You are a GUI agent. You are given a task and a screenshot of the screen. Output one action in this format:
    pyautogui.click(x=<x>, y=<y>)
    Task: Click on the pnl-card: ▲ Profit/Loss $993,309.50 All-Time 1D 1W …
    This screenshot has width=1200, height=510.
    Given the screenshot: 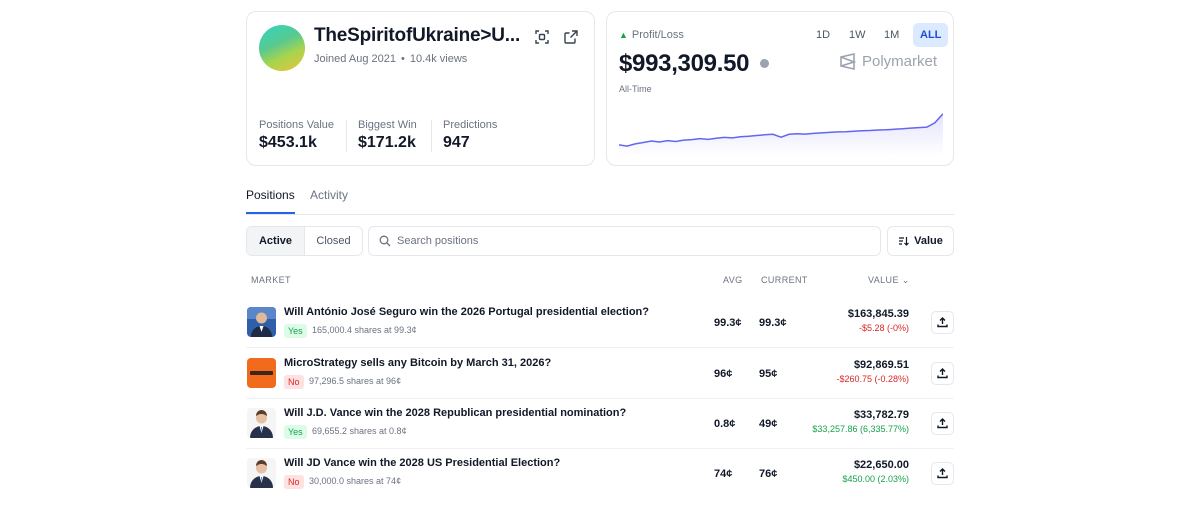 What is the action you would take?
    pyautogui.click(x=780, y=88)
    